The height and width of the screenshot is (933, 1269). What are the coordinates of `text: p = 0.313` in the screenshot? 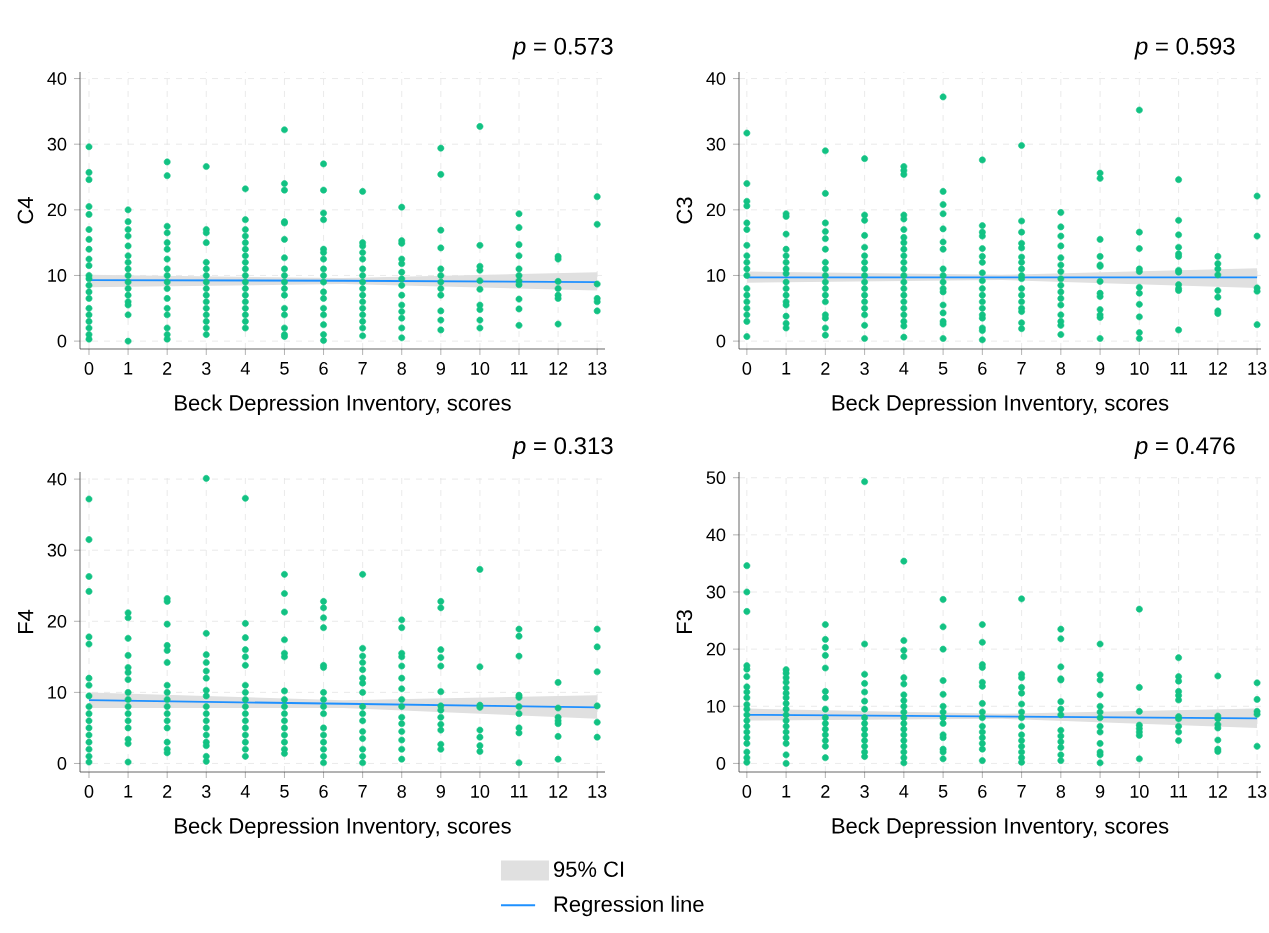 It's located at (562, 448).